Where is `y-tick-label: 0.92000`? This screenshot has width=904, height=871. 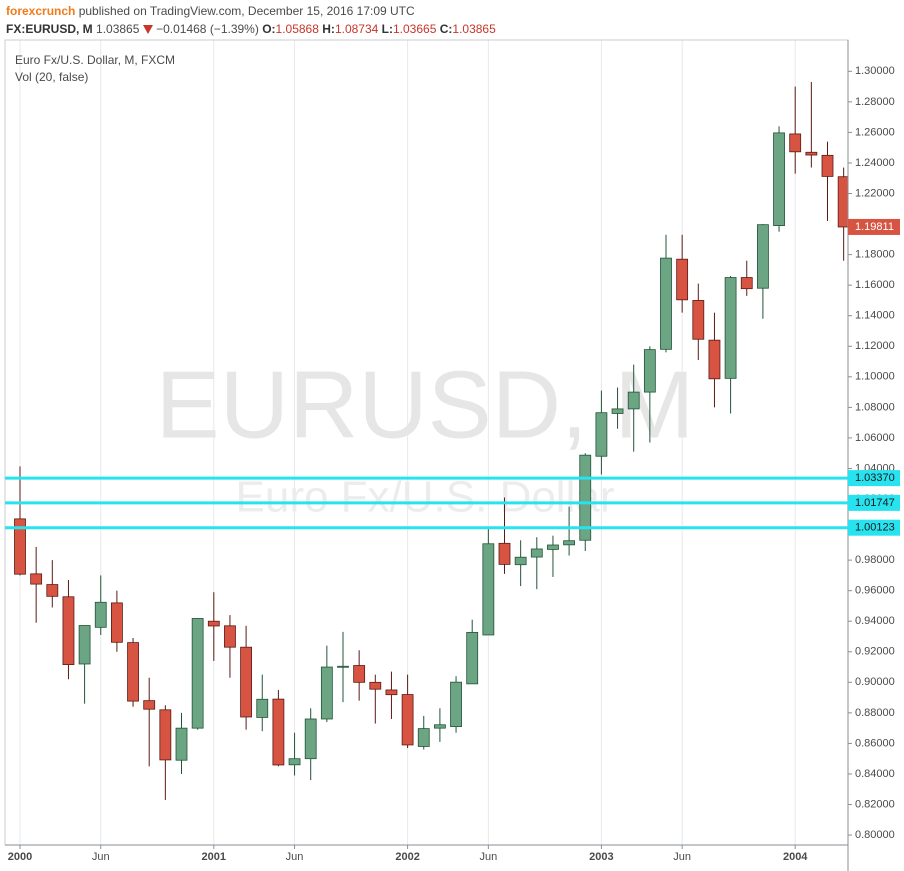 y-tick-label: 0.92000 is located at coordinates (875, 652).